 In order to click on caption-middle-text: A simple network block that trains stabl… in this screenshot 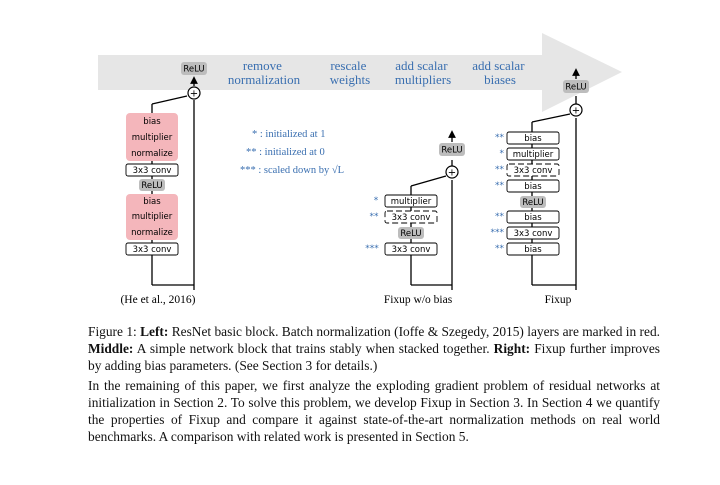, I will do `click(313, 348)`.